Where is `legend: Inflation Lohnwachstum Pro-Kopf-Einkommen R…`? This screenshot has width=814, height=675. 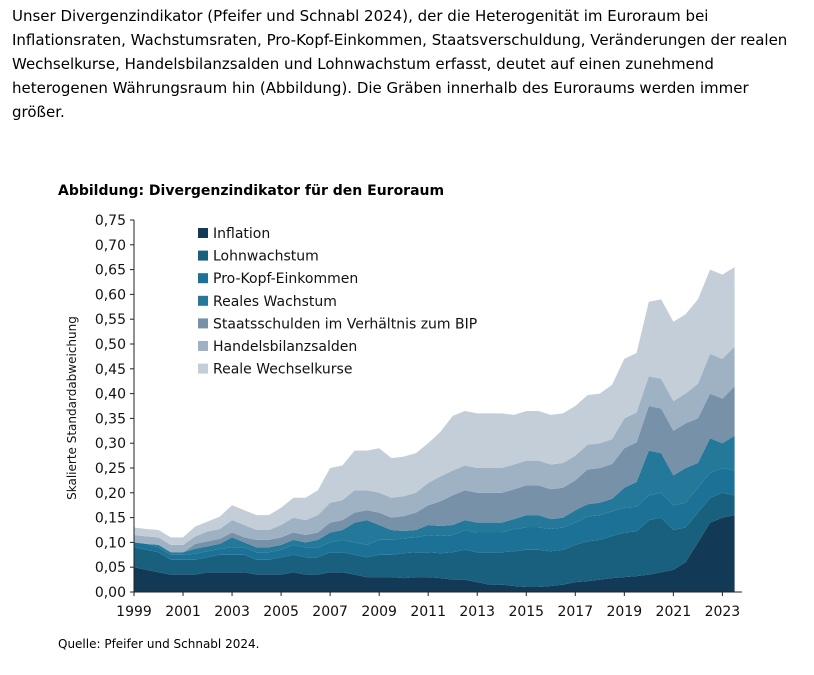
legend: Inflation Lohnwachstum Pro-Kopf-Einkommen R… is located at coordinates (337, 302).